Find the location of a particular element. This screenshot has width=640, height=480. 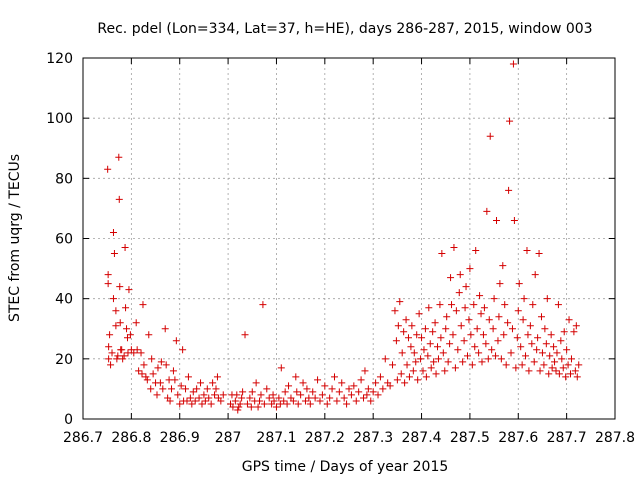

y-tick-label: 20 is located at coordinates (64, 360).